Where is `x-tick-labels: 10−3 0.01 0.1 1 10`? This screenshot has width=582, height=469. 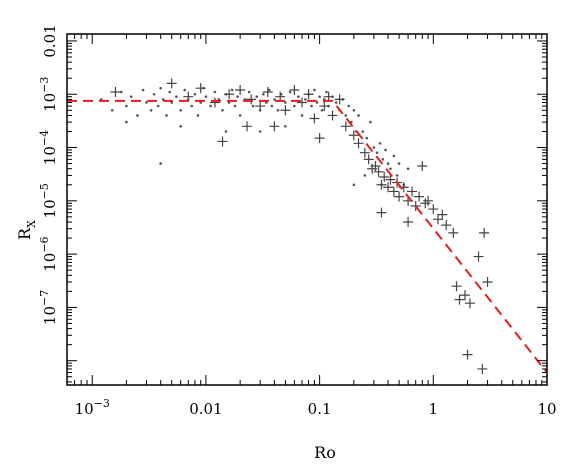 x-tick-labels: 10−3 0.01 0.1 1 10 is located at coordinates (316, 407).